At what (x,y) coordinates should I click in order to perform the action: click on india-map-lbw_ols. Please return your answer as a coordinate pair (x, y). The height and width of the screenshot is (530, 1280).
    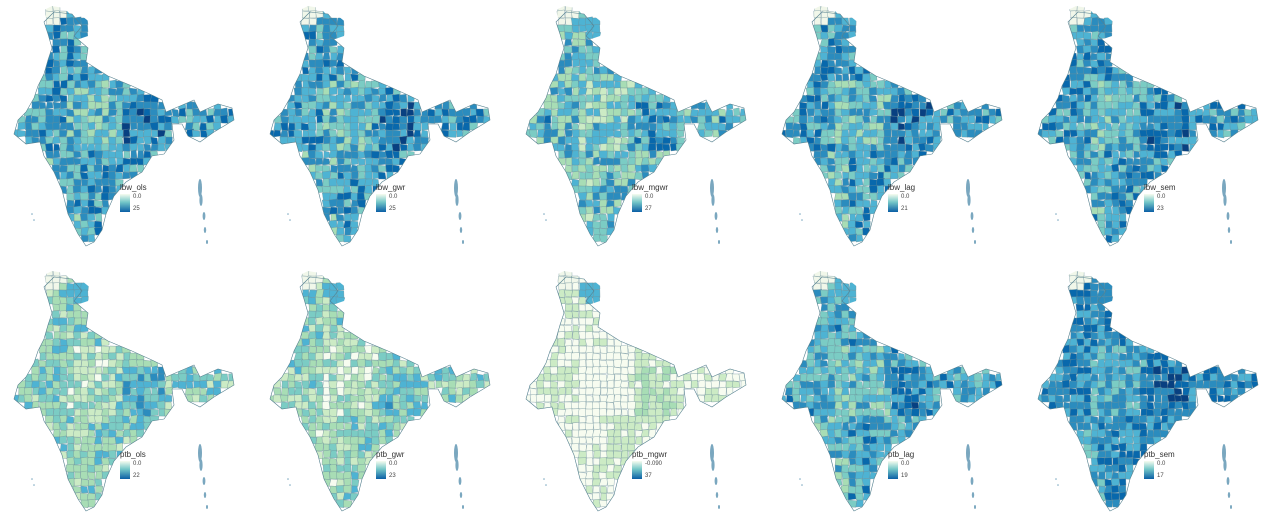
    Looking at the image, I should click on (124, 126).